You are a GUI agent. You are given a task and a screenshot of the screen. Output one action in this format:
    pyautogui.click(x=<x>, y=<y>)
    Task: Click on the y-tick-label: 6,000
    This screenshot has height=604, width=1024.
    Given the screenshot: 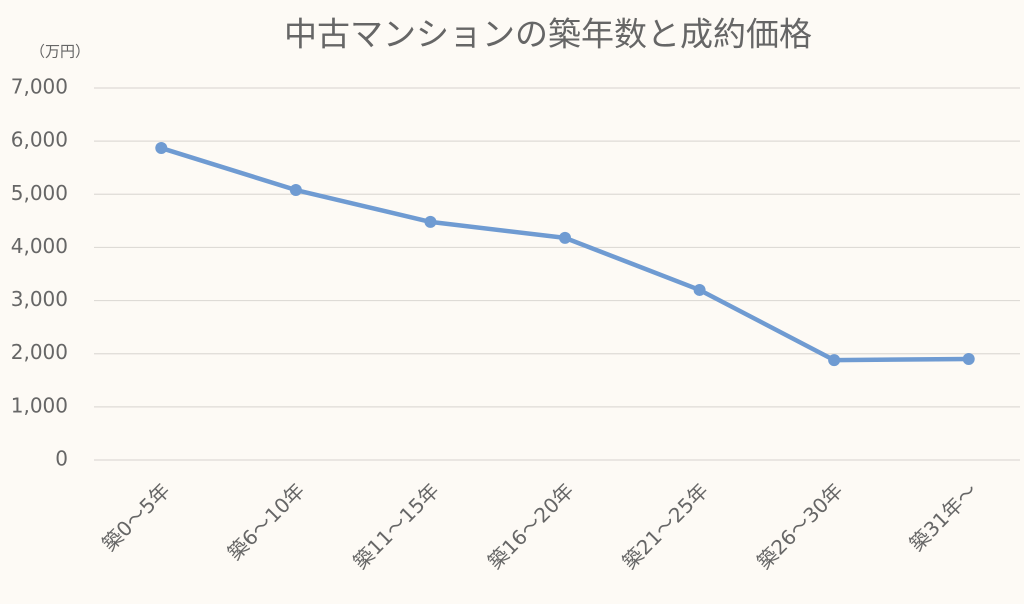 What is the action you would take?
    pyautogui.click(x=39, y=140)
    